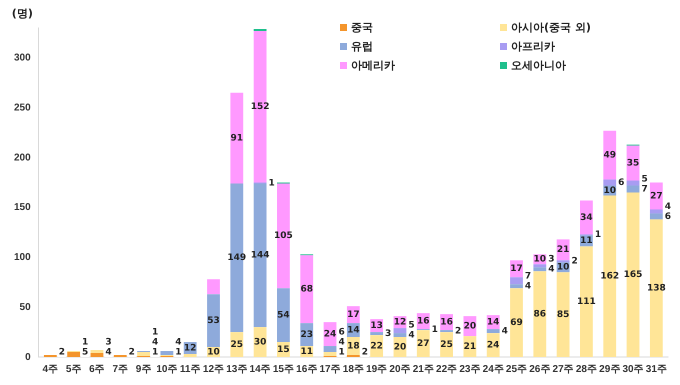 This screenshot has width=680, height=385. Describe the element at coordinates (610, 277) in the screenshot. I see `data-label: 162` at that location.